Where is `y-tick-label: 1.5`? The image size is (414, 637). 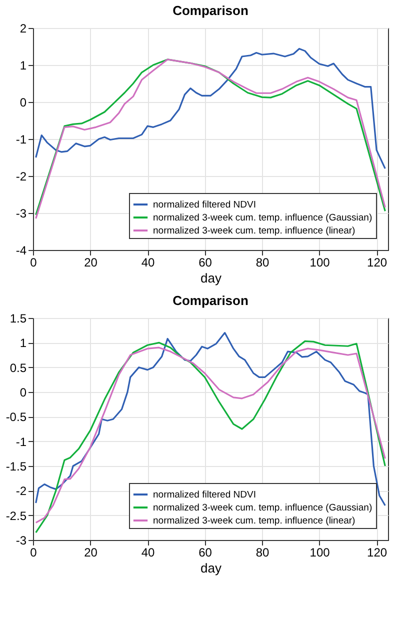 y-tick-label: 1.5 is located at coordinates (18, 319).